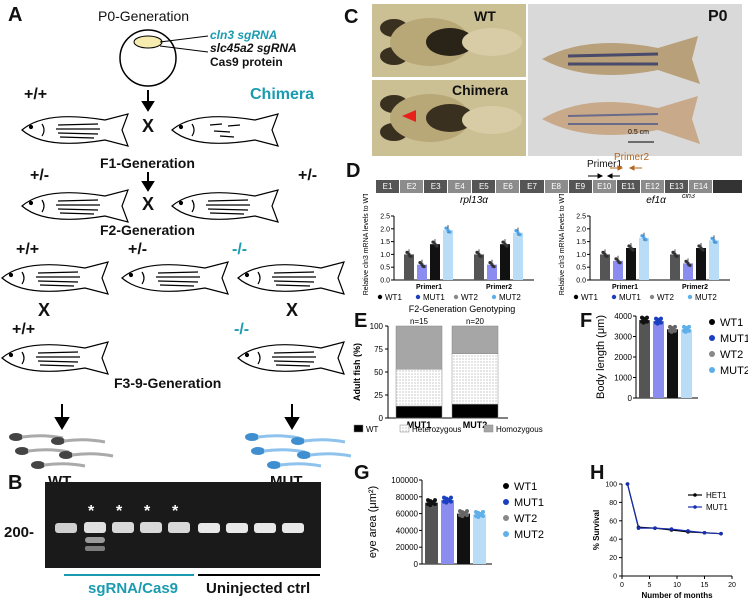 Image resolution: width=749 pixels, height=607 pixels. Describe the element at coordinates (133, 588) in the screenshot. I see `group-label-sgrna: sgRNA/Cas9` at that location.